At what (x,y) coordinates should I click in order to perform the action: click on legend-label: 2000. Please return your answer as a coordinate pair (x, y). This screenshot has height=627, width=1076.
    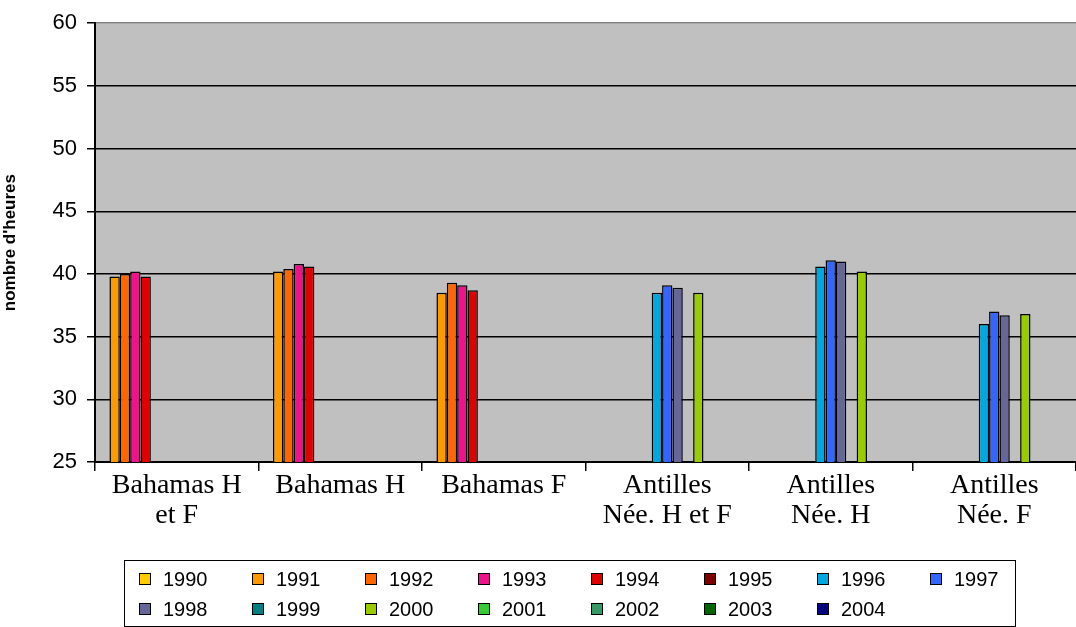
    Looking at the image, I should click on (411, 609).